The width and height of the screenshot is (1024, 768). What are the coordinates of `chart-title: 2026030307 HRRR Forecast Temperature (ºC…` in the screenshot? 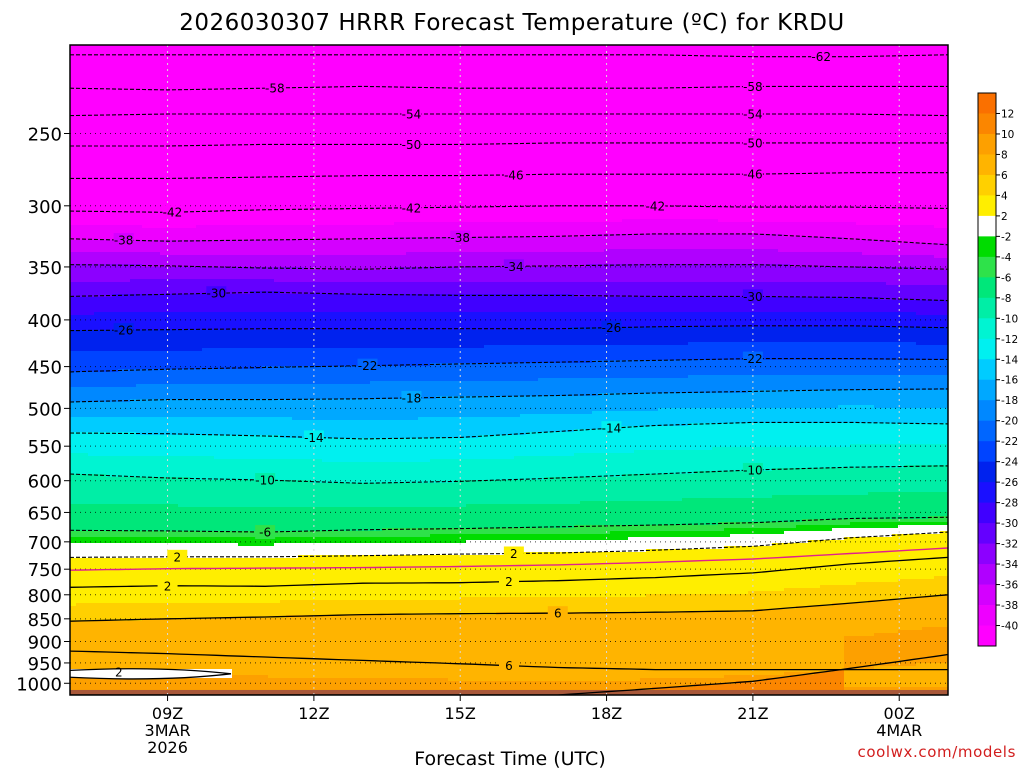 It's located at (512, 23).